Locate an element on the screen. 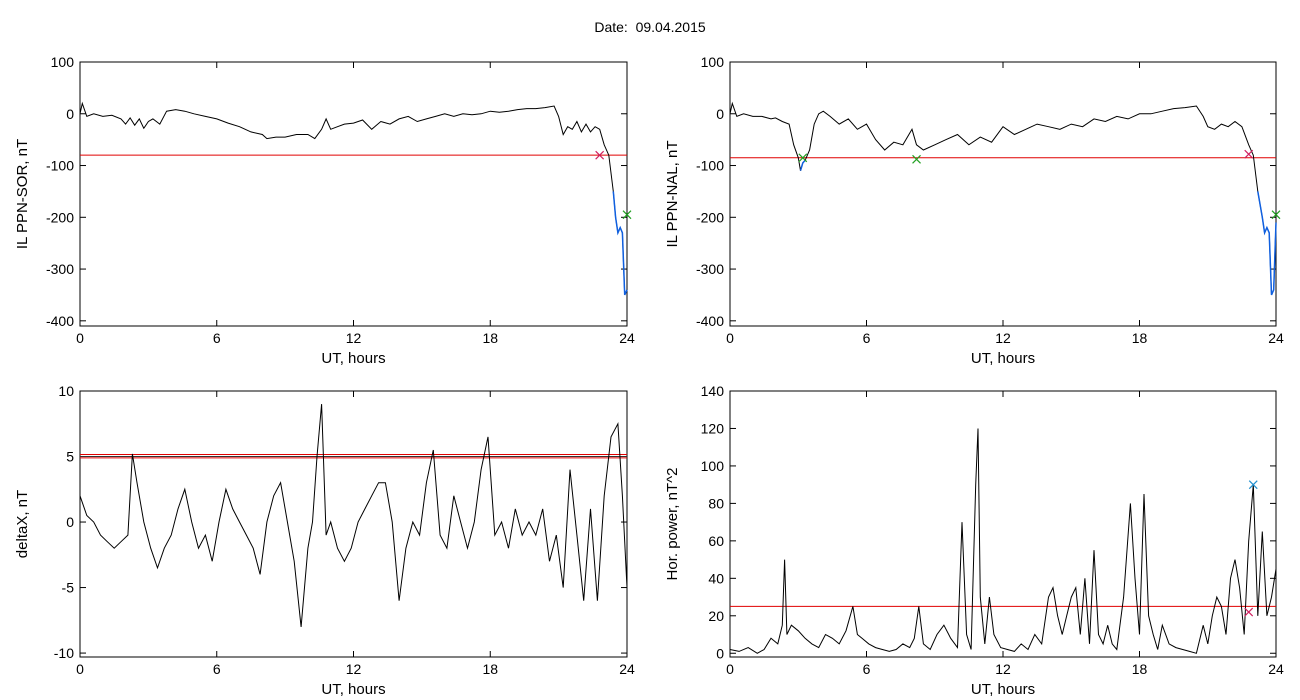 The image size is (1300, 700). y-tick-label: -10 is located at coordinates (64, 653).